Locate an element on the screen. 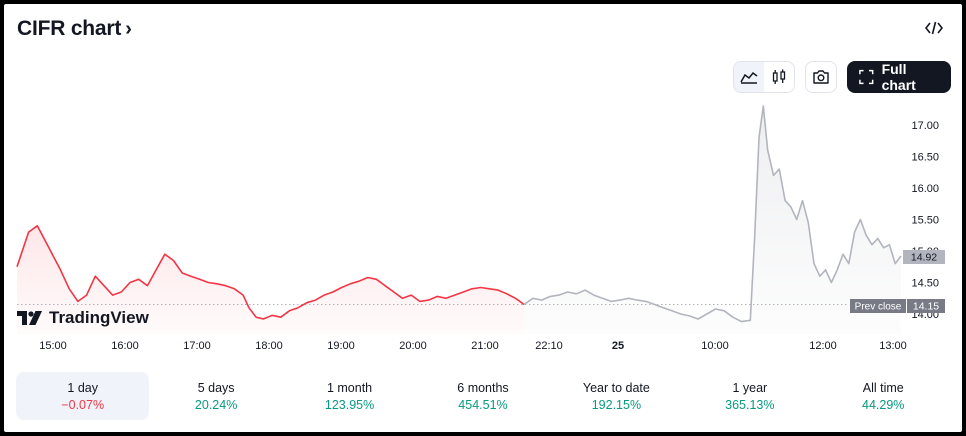 The width and height of the screenshot is (966, 436). period-change: 123.95% is located at coordinates (349, 404).